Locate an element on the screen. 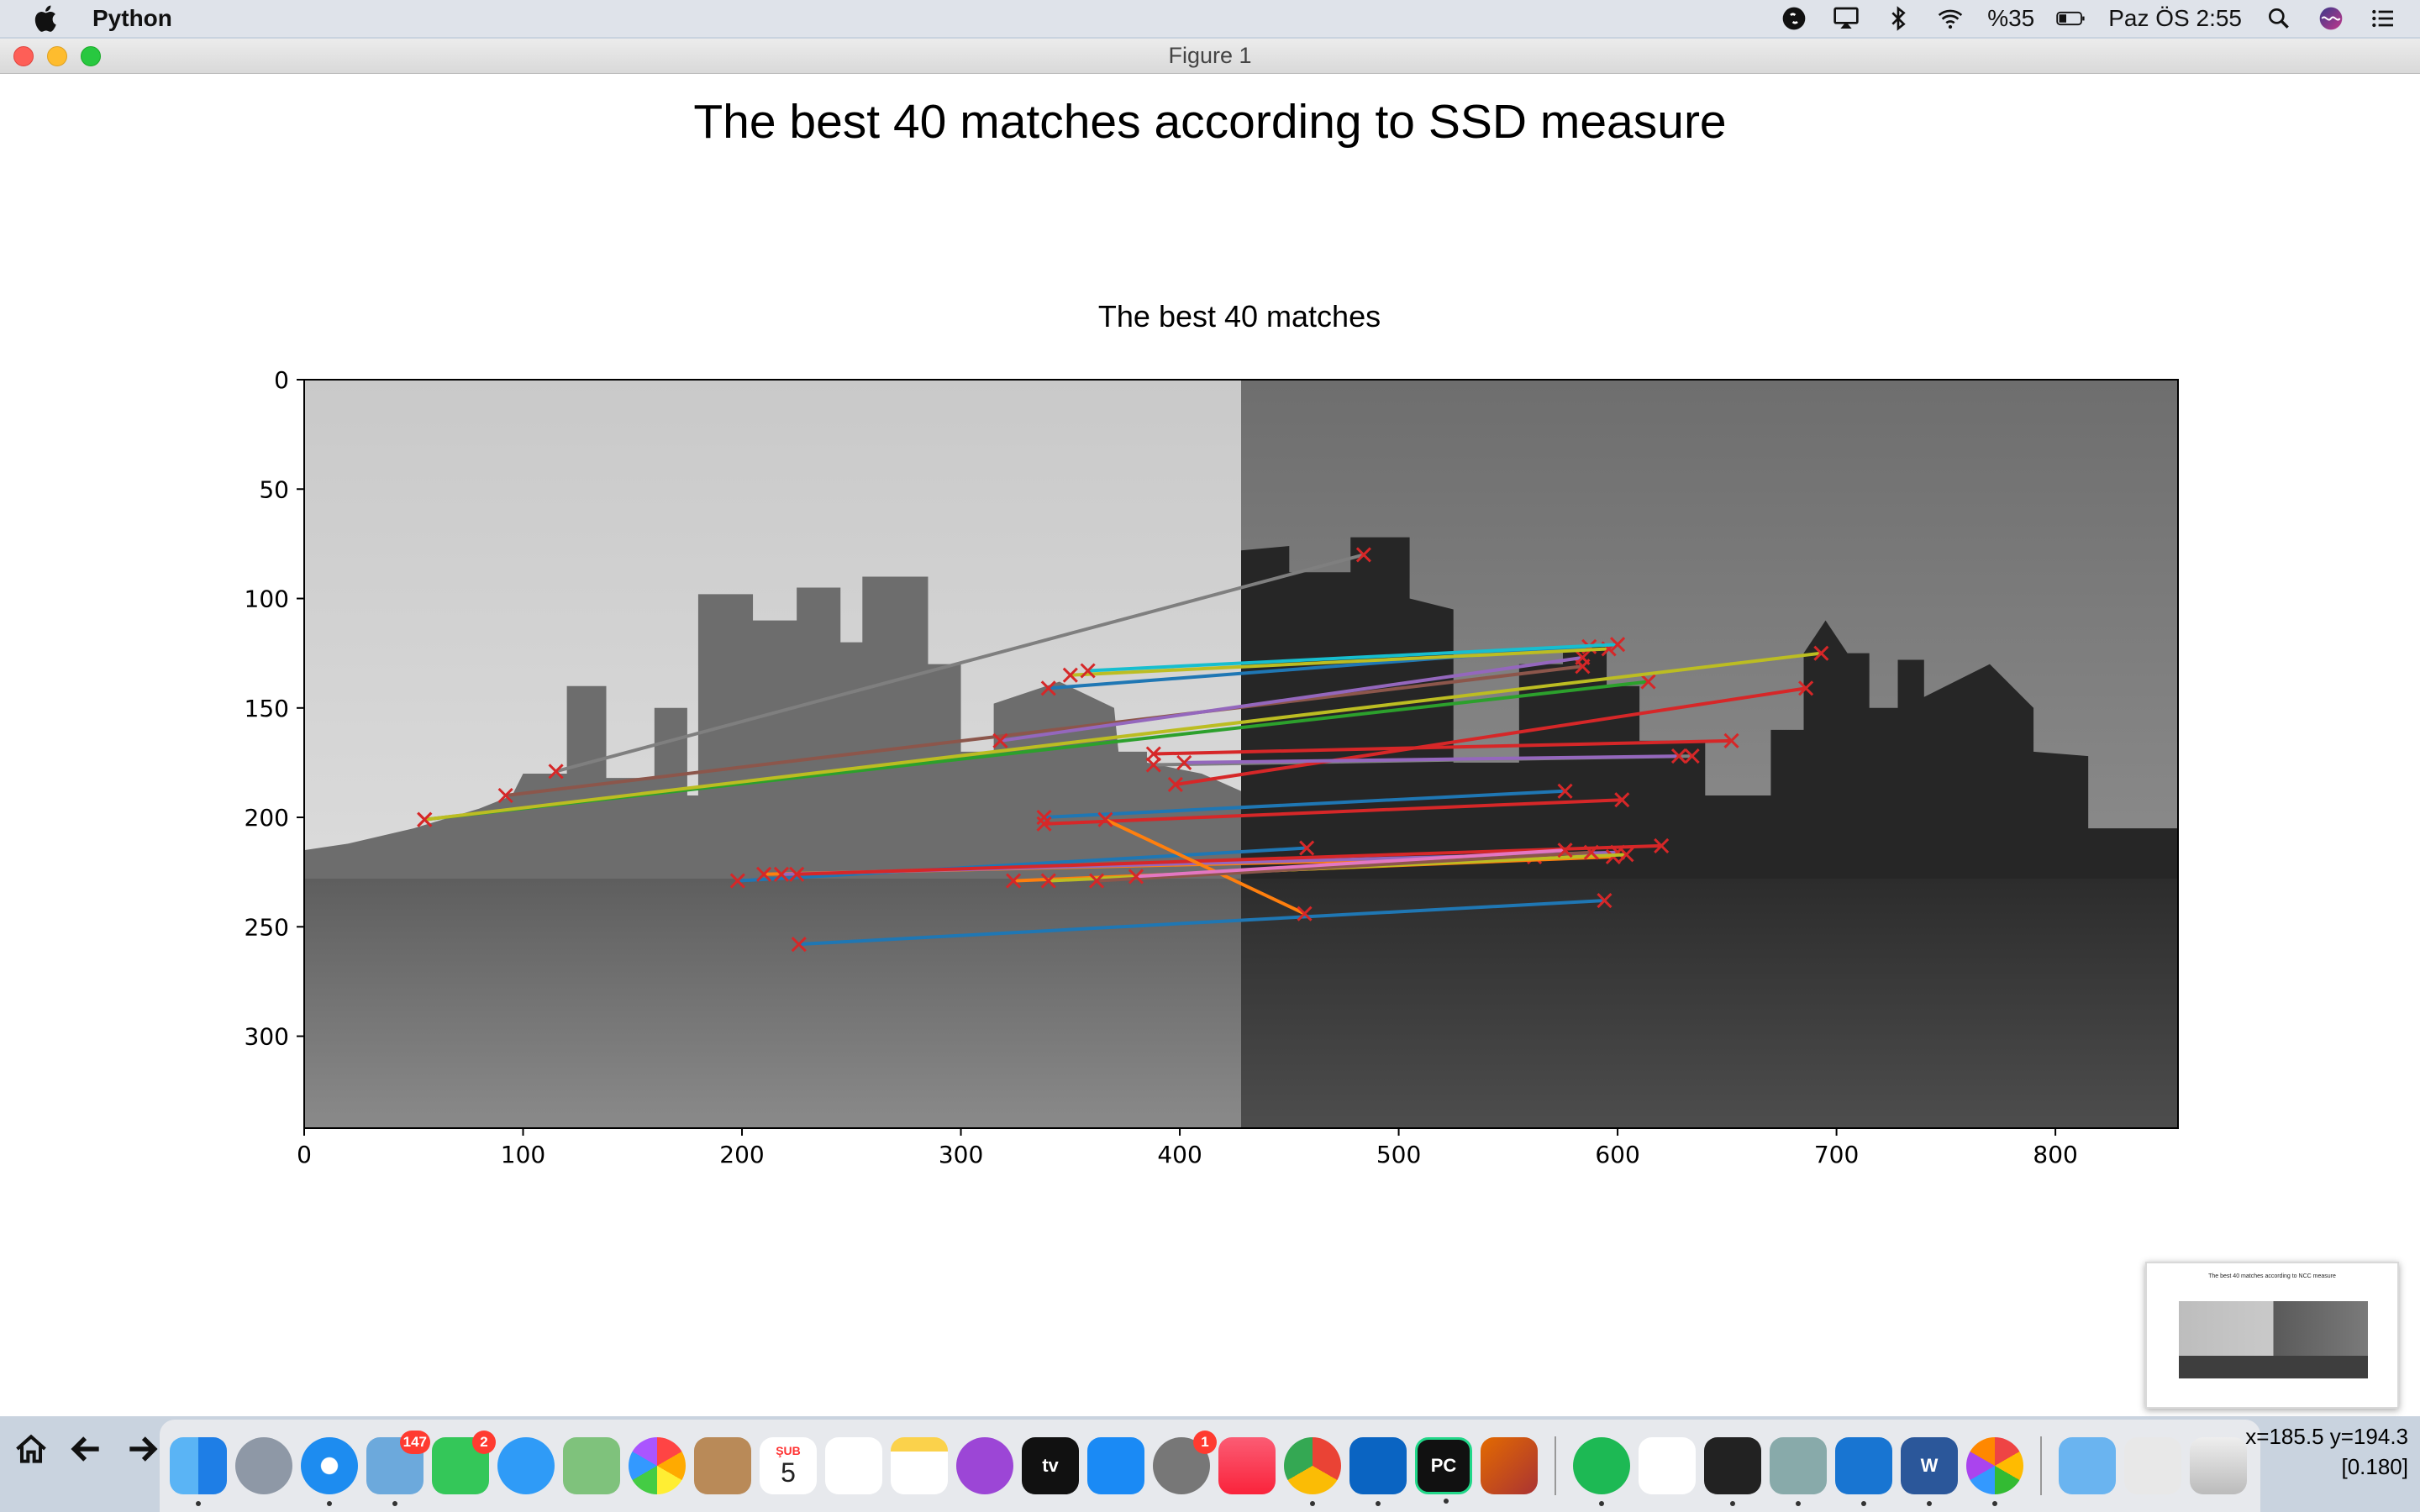  dock-preview-icon is located at coordinates (1799, 1471).